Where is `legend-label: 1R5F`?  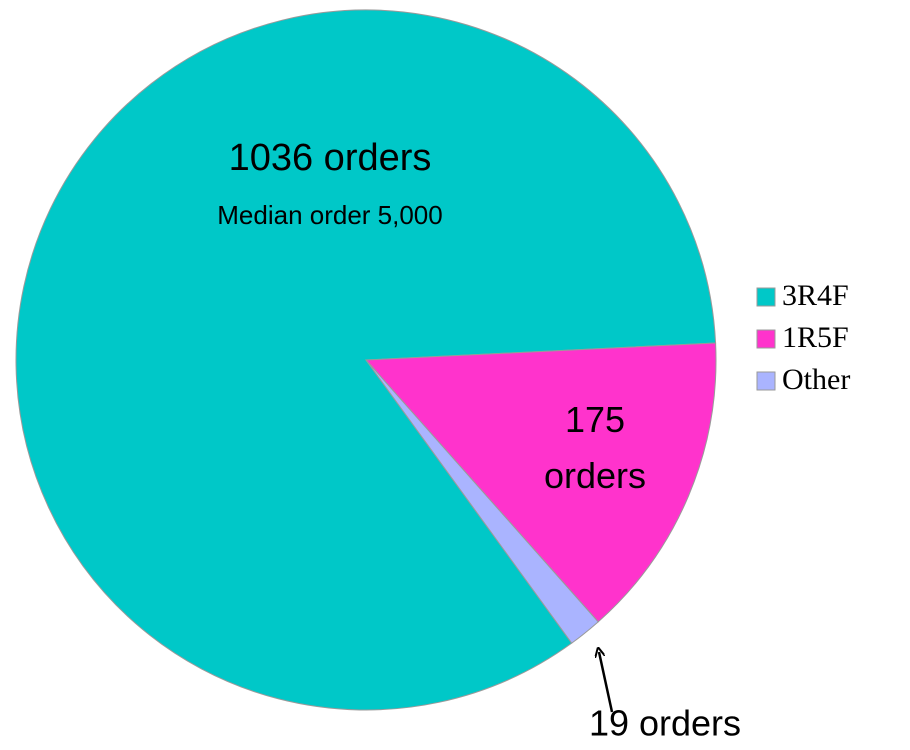
legend-label: 1R5F is located at coordinates (815, 337).